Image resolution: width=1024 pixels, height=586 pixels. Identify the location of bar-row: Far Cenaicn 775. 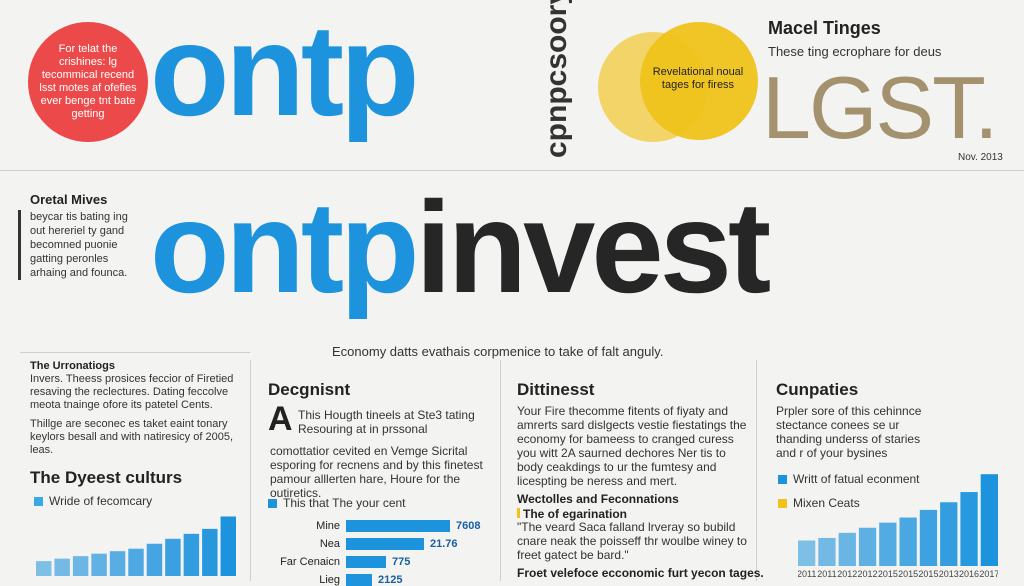
(375, 562).